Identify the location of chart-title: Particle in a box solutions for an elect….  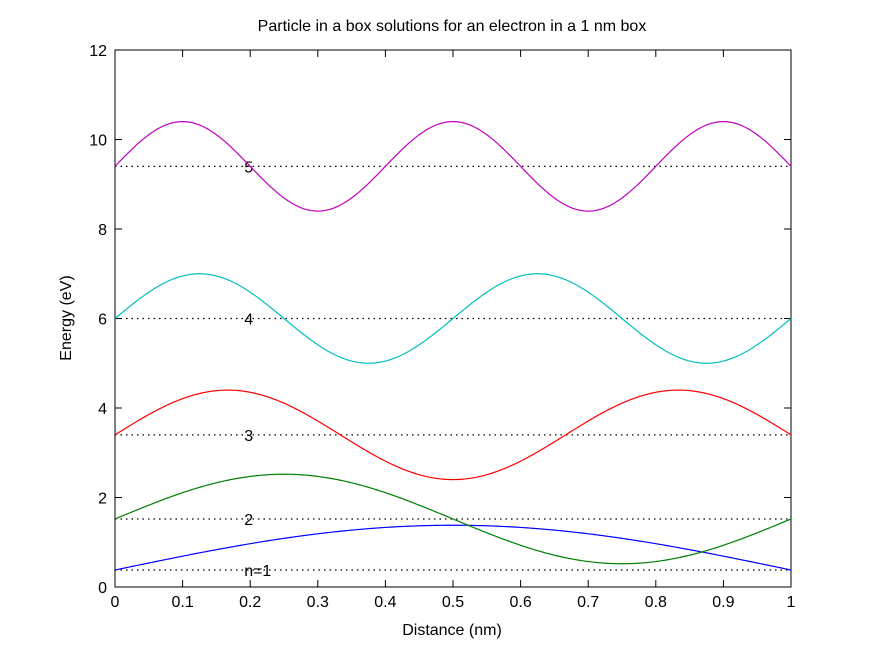
(452, 26).